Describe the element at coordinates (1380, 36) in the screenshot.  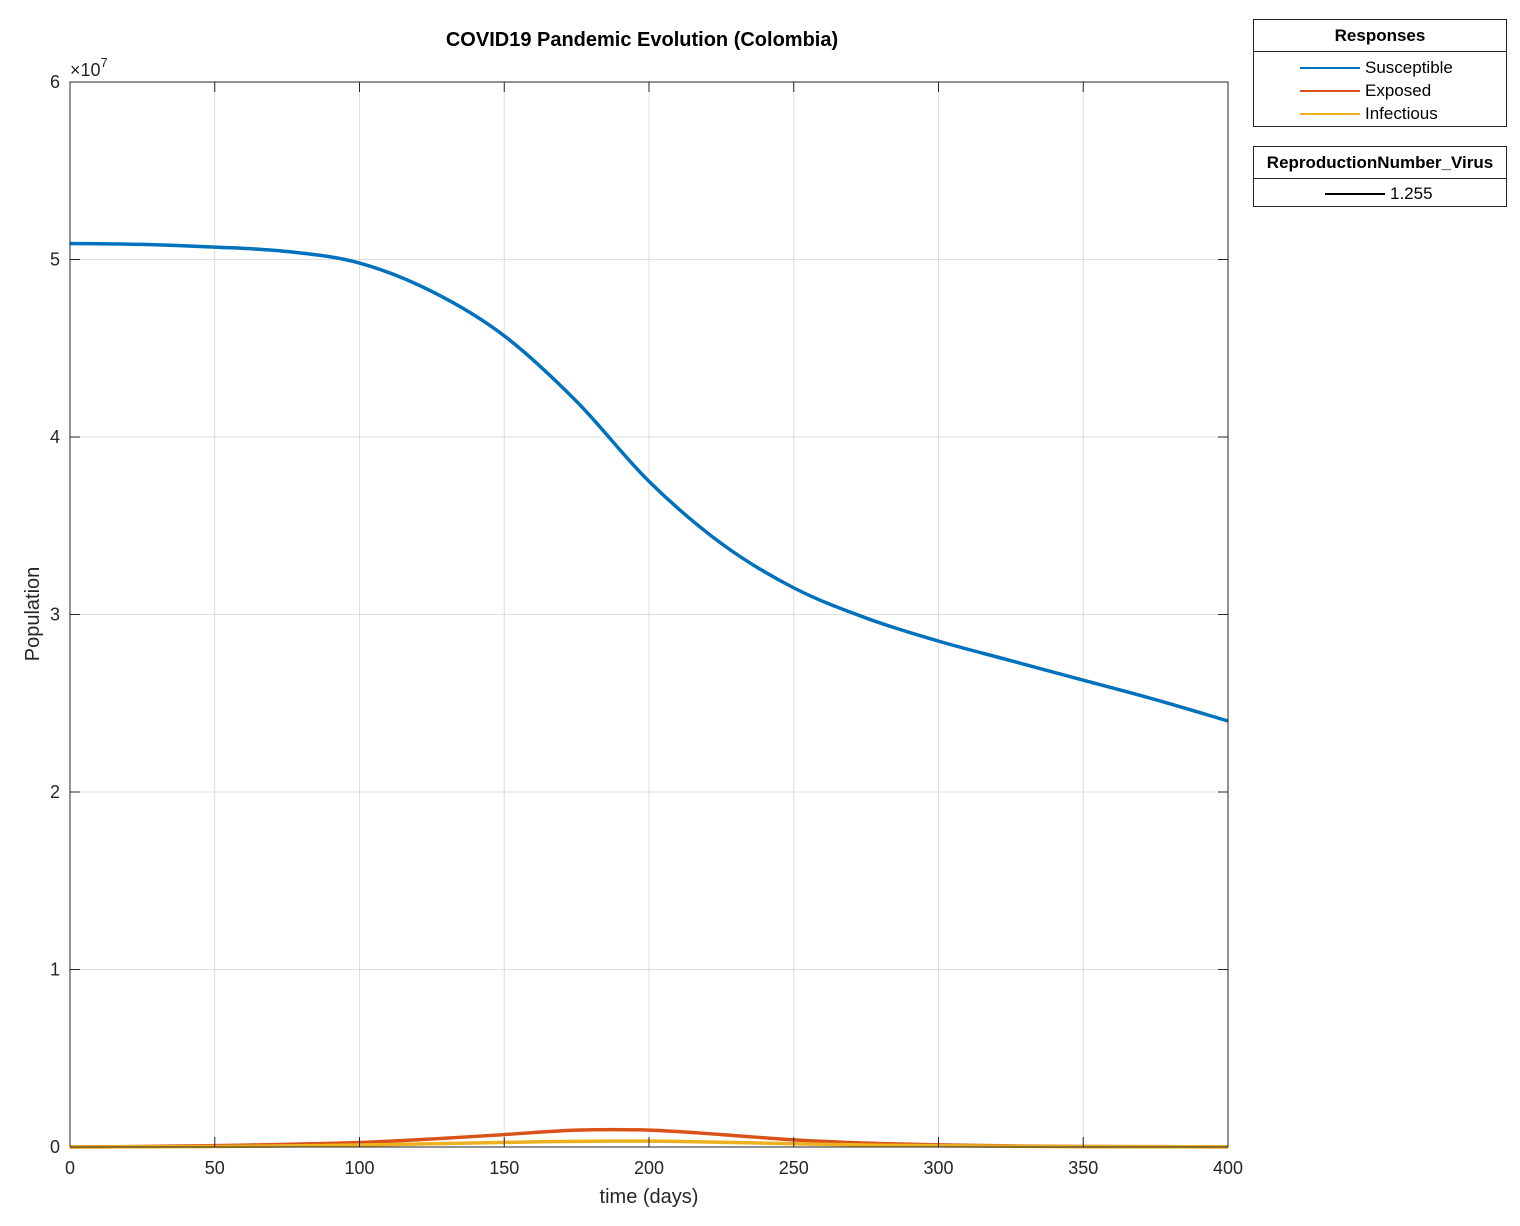
I see `legend-title: Responses` at that location.